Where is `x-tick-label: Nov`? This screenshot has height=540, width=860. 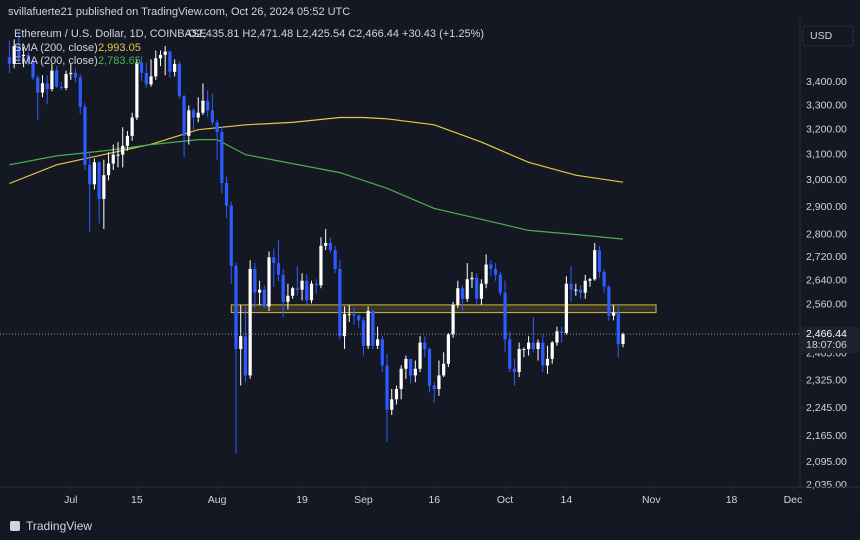 x-tick-label: Nov is located at coordinates (651, 500).